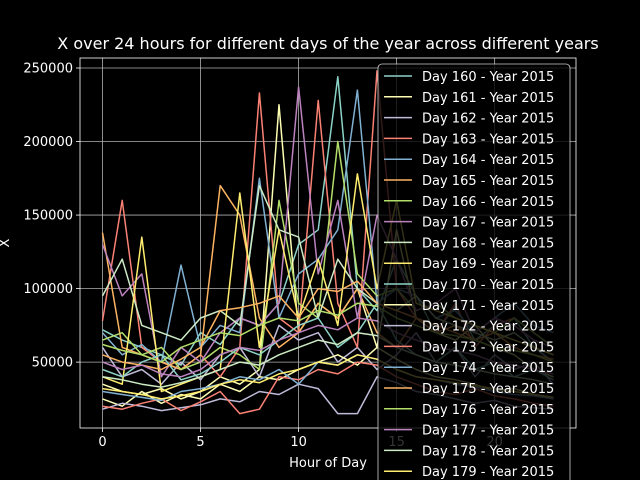 The image size is (640, 480). Describe the element at coordinates (488, 119) in the screenshot. I see `legend-label: Day 162 - Year 2015` at that location.